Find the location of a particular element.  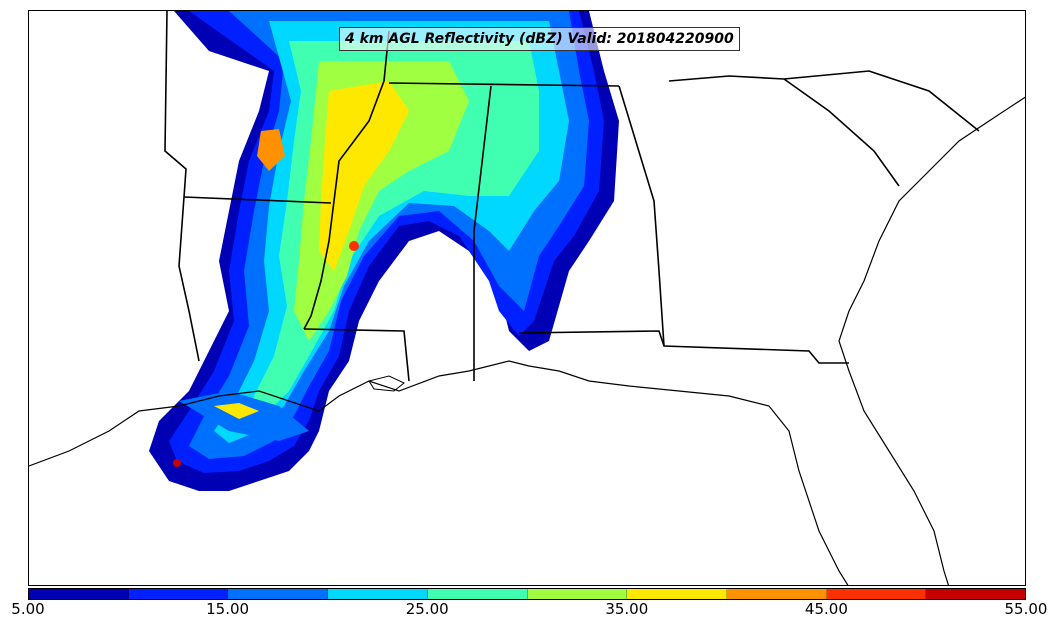

colorbar-tick-label: 25.00 is located at coordinates (427, 609).